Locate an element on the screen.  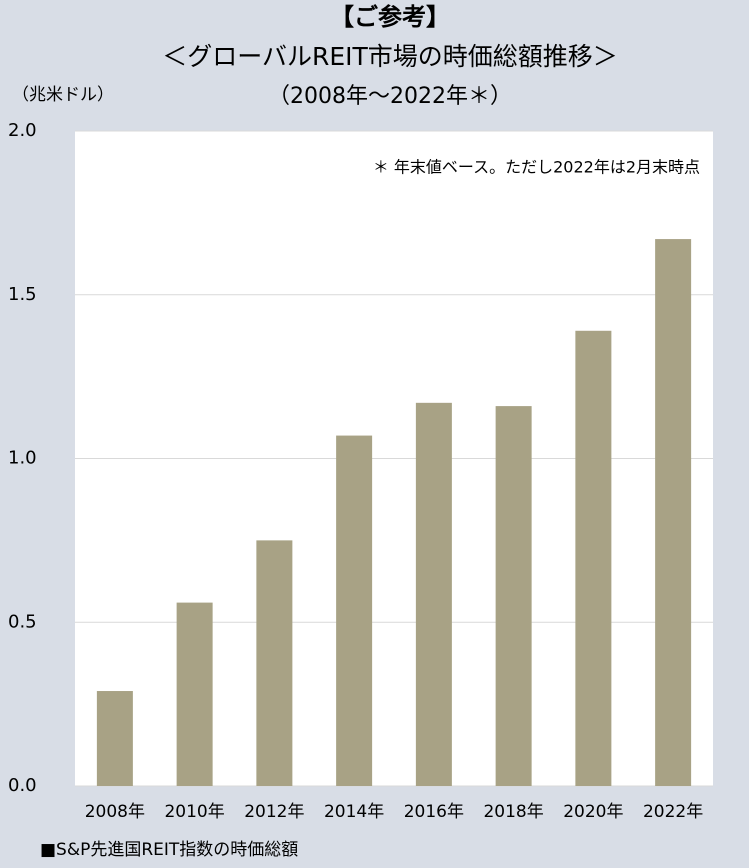
period: （2008年～2022年＊） is located at coordinates (390, 96).